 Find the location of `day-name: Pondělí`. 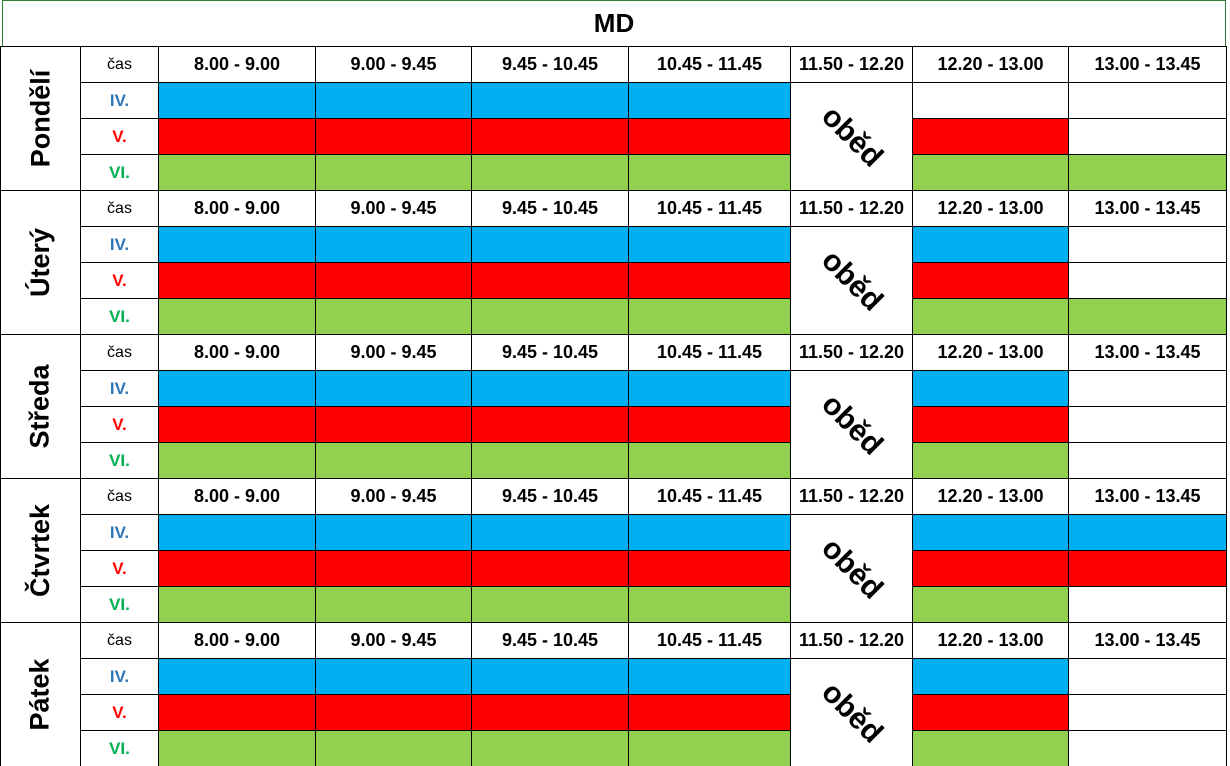

day-name: Pondělí is located at coordinates (40, 118).